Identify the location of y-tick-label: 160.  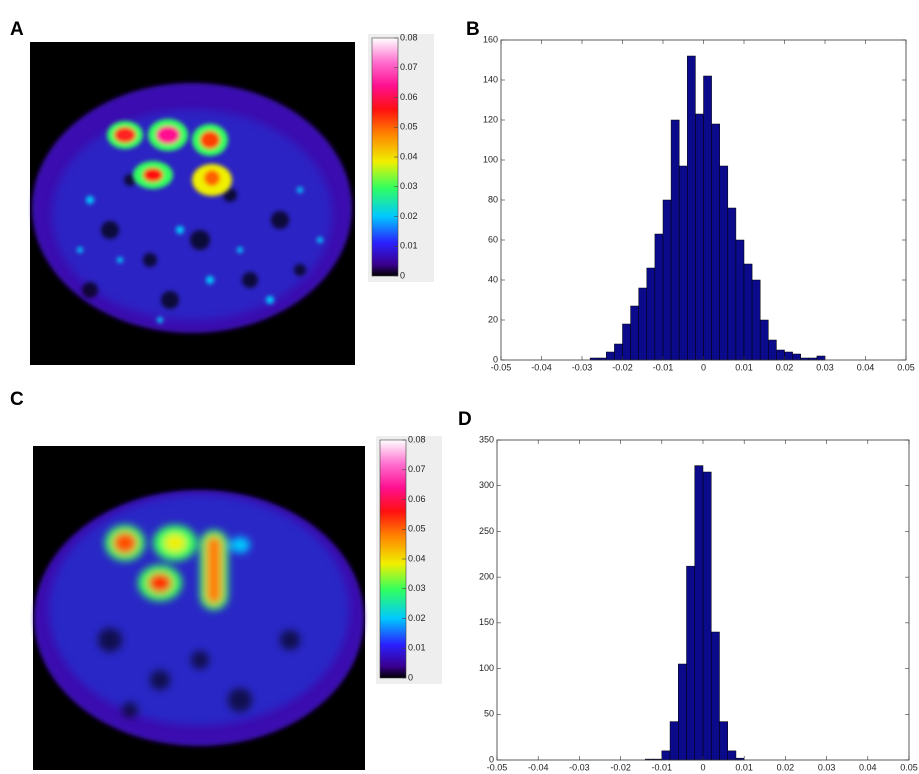
(490, 39).